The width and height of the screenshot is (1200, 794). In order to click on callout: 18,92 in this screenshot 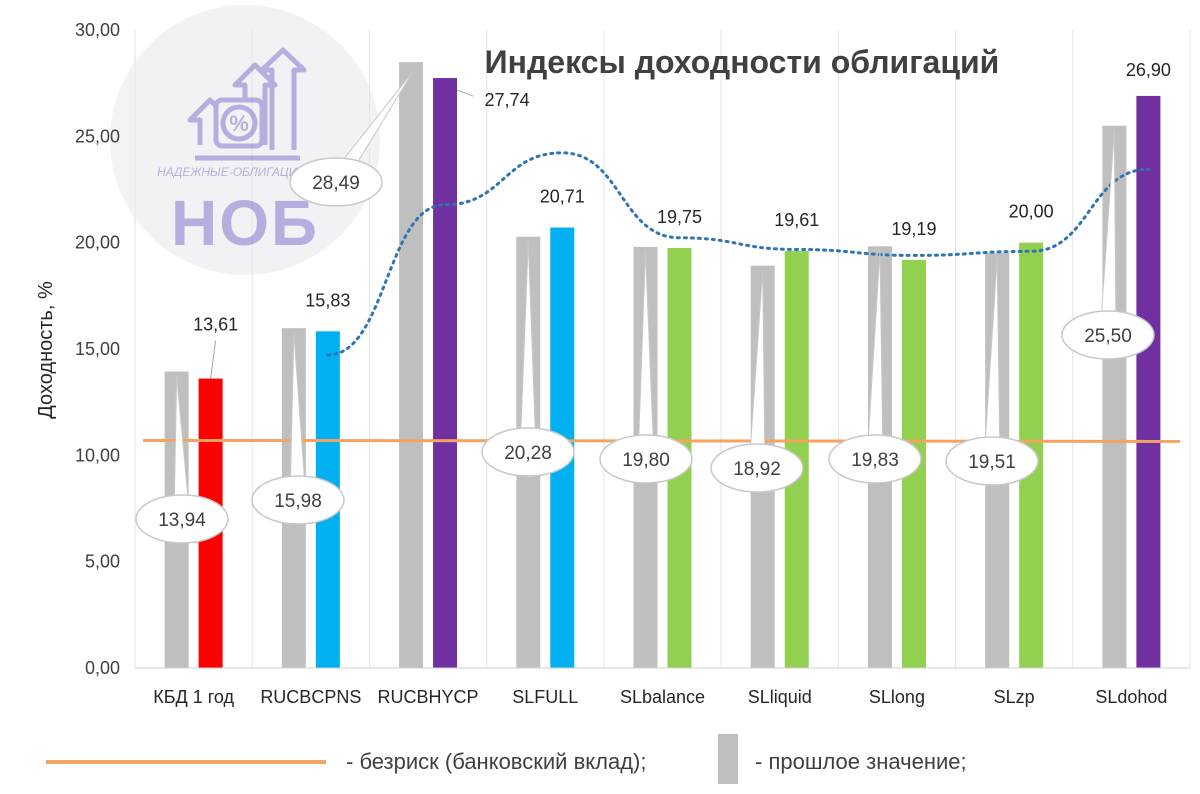, I will do `click(757, 381)`.